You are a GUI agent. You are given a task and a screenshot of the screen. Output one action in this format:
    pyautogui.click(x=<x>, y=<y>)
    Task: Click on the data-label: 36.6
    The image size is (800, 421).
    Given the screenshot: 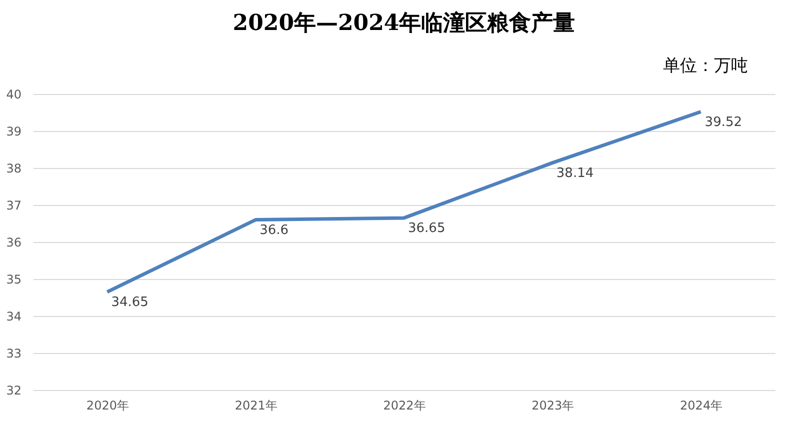 What is the action you would take?
    pyautogui.click(x=274, y=230)
    